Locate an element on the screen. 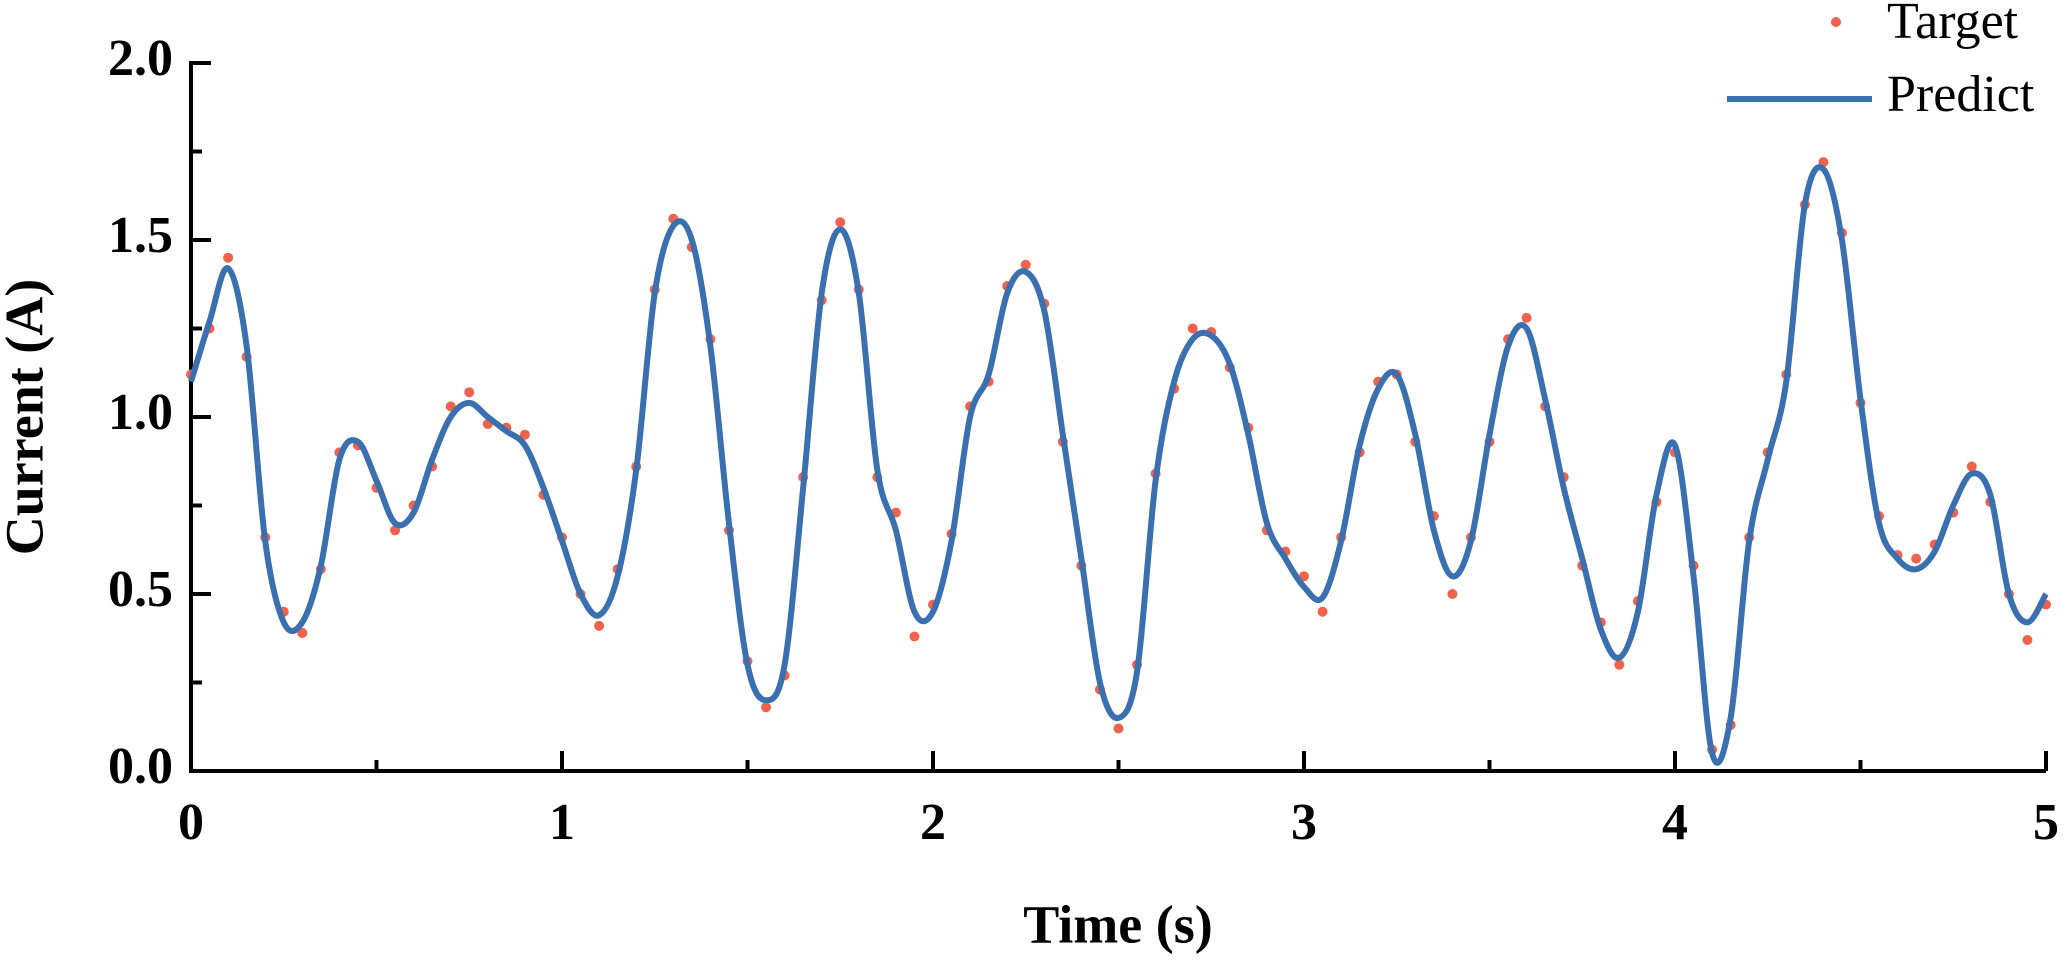 Image resolution: width=2067 pixels, height=963 pixels. y-tick-label: 0.5 is located at coordinates (140, 589).